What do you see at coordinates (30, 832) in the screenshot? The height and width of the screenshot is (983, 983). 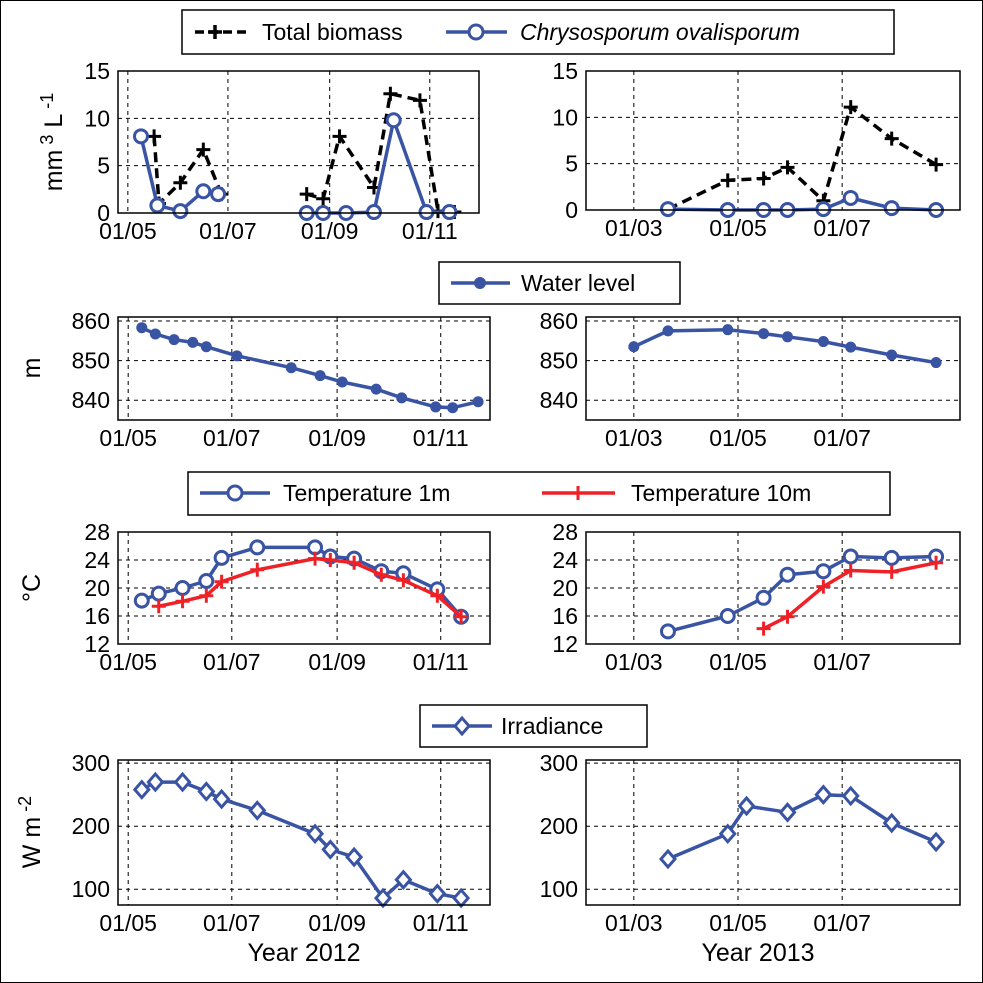 I see `y-axis-label: W m -2` at bounding box center [30, 832].